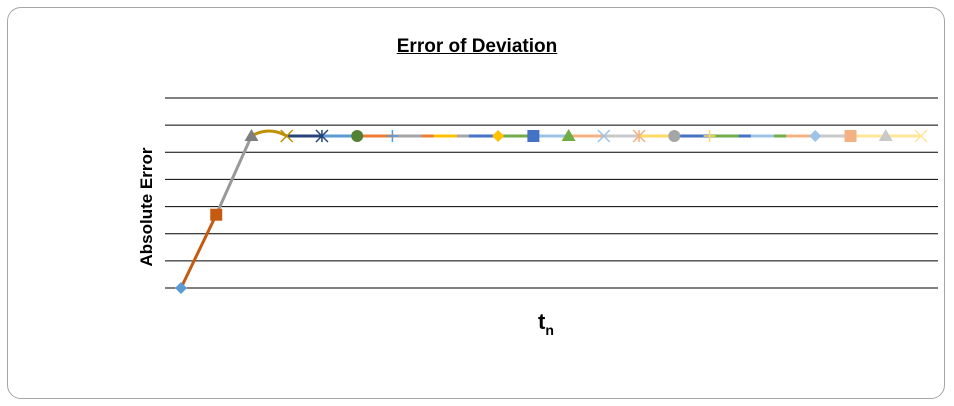  I want to click on chart-title: Error of Deviation, so click(477, 46).